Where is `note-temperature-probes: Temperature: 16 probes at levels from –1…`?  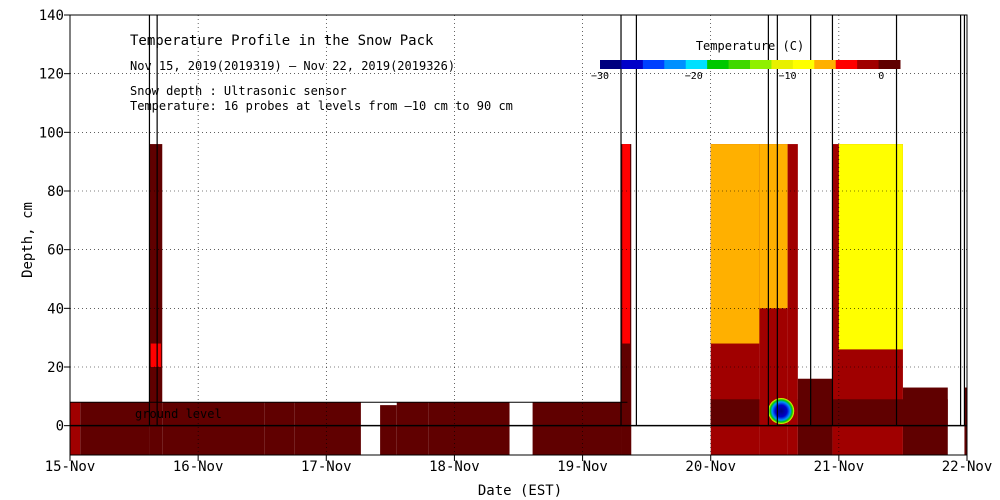
note-temperature-probes: Temperature: 16 probes at levels from –1… is located at coordinates (321, 106).